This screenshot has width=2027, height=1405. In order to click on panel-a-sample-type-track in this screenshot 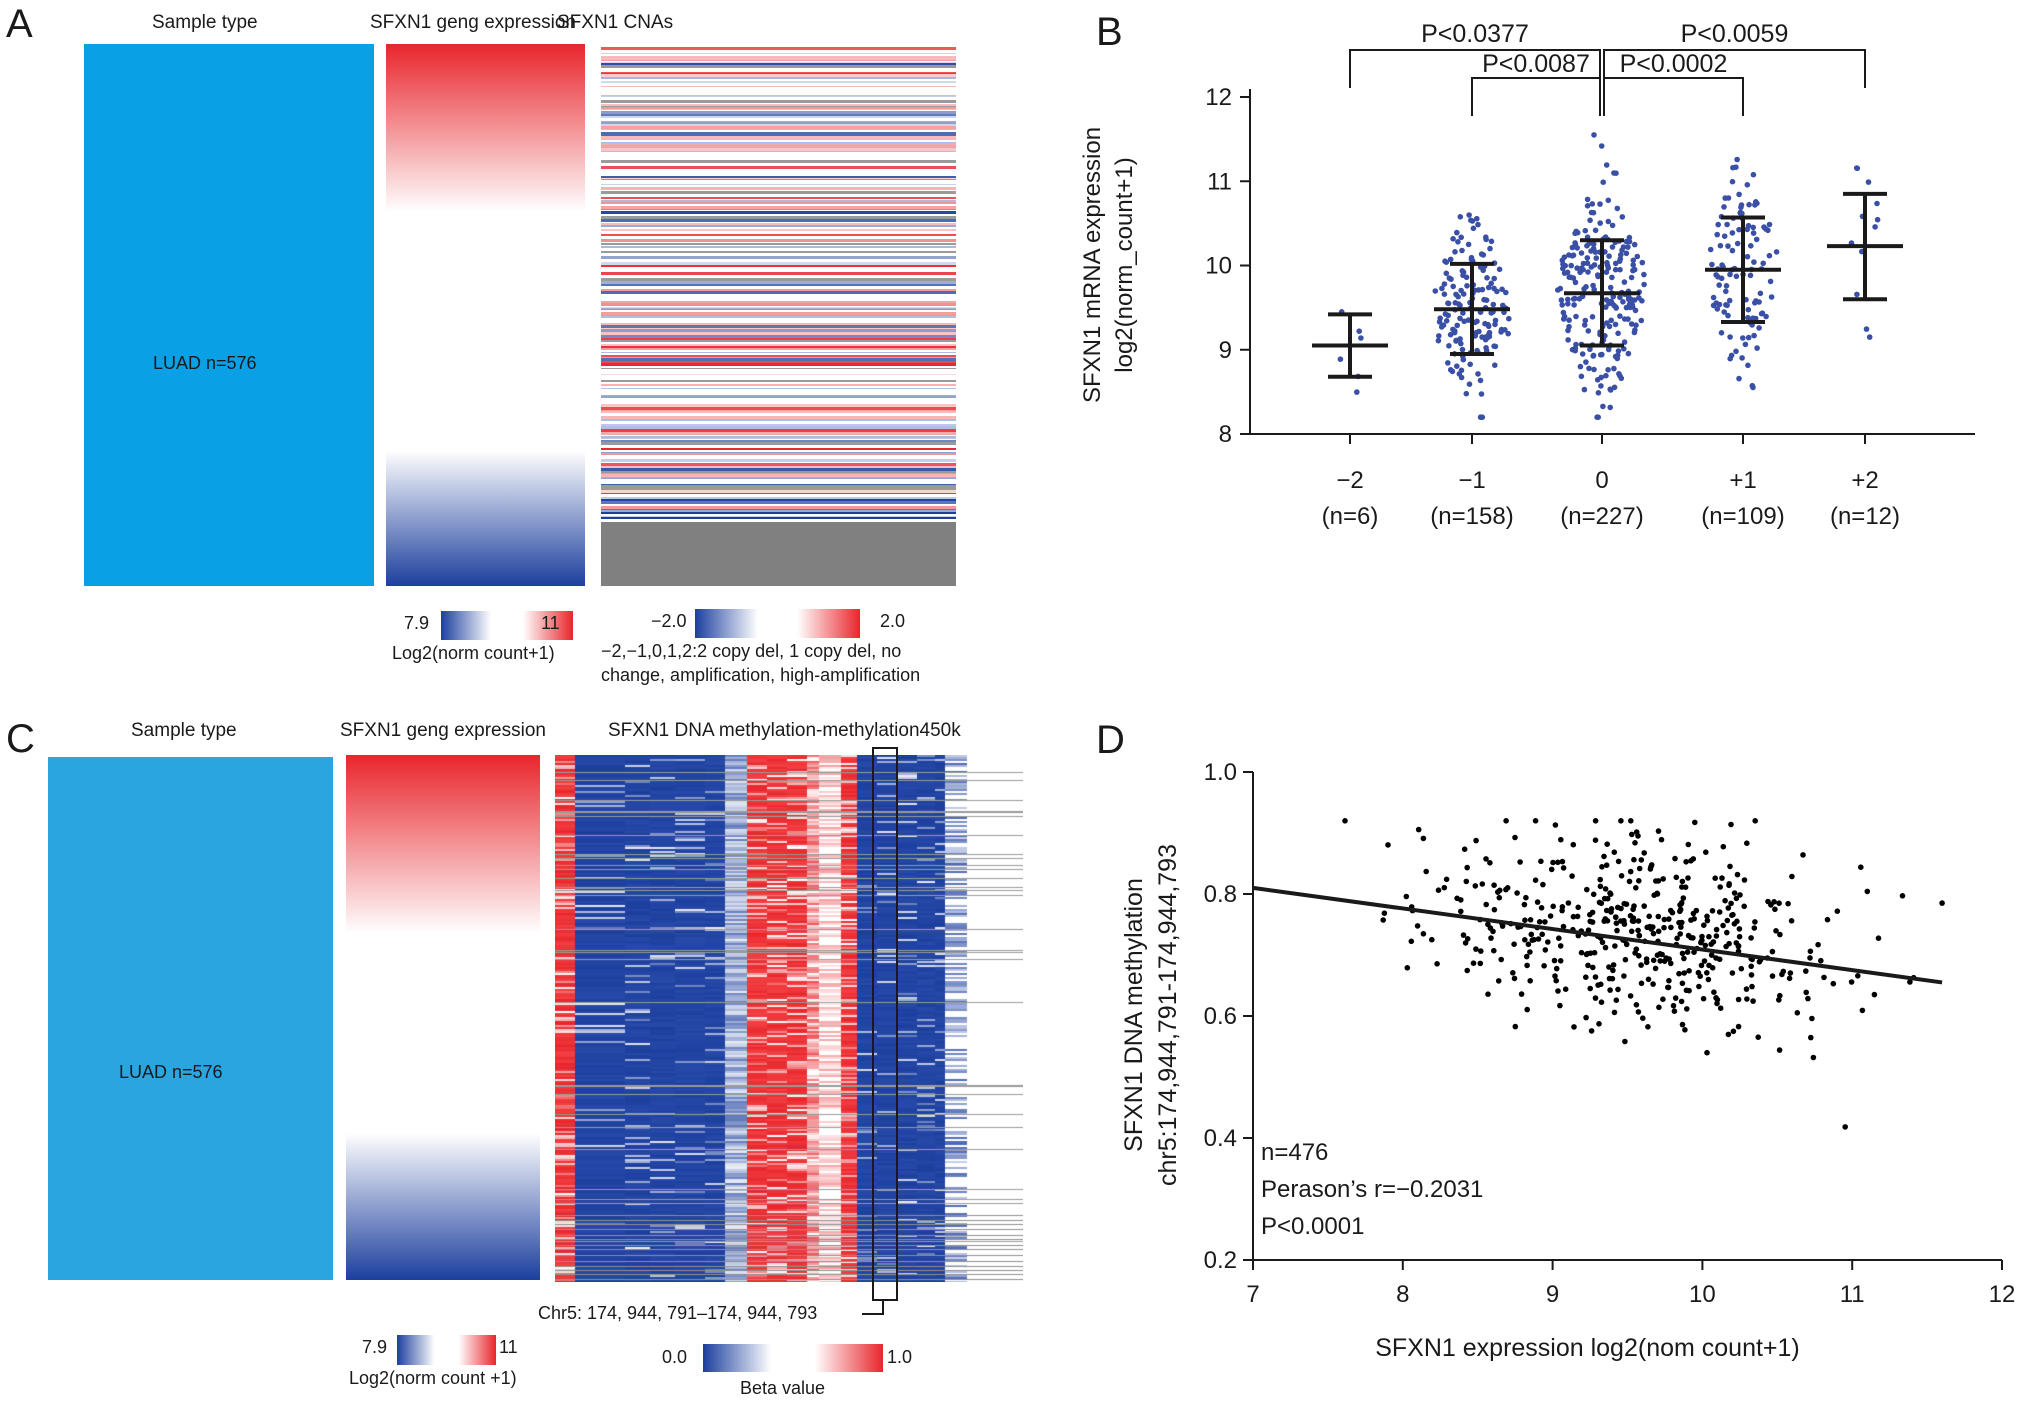, I will do `click(229, 315)`.